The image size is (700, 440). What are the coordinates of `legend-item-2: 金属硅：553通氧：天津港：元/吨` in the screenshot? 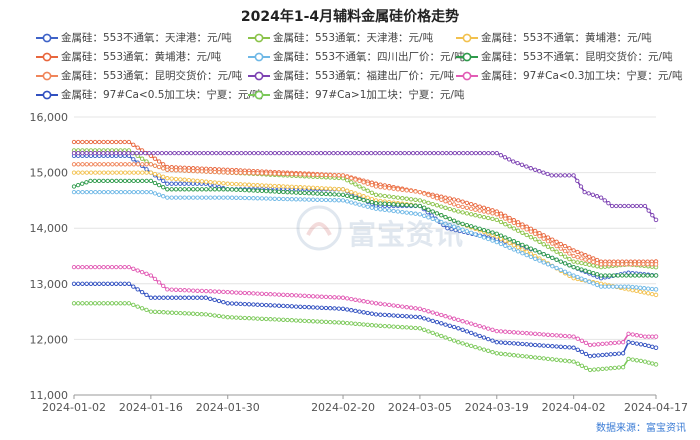 It's located at (340, 38).